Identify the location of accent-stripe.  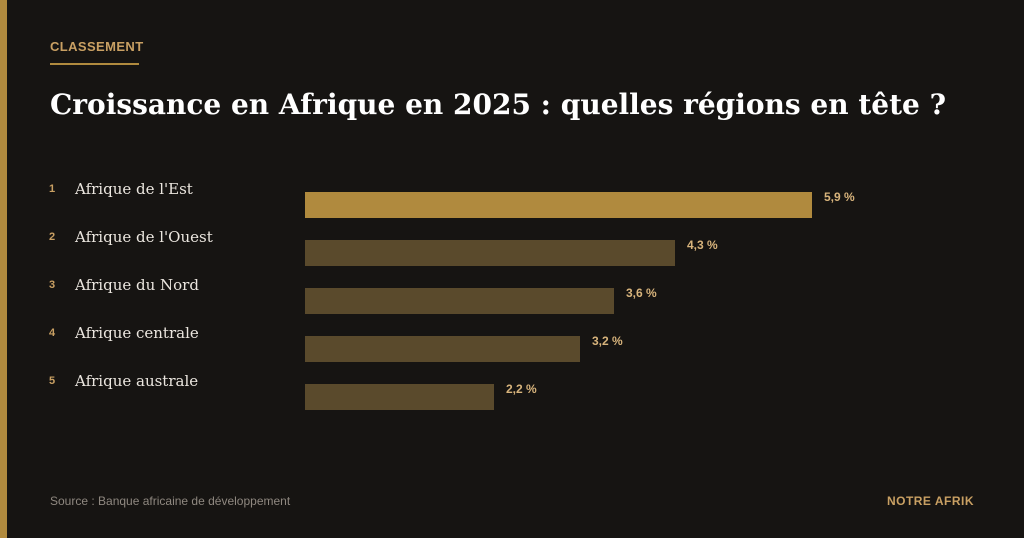
(3, 269).